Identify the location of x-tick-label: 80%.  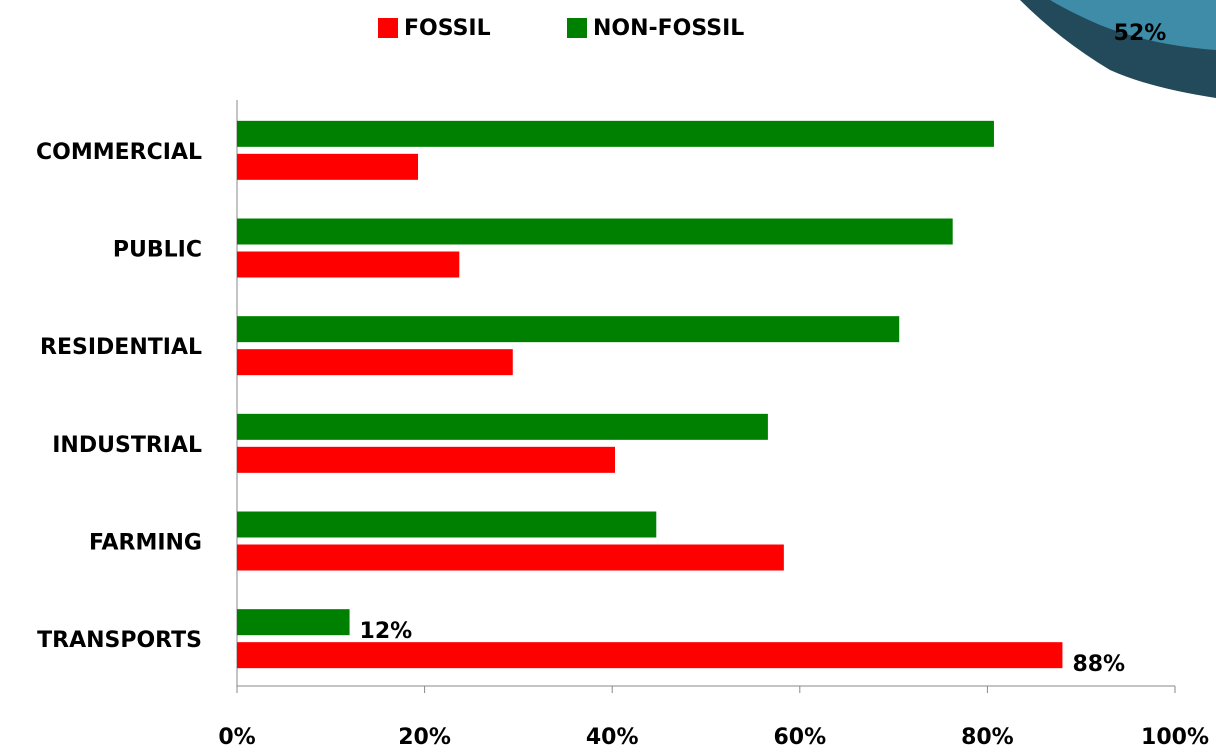
(987, 737).